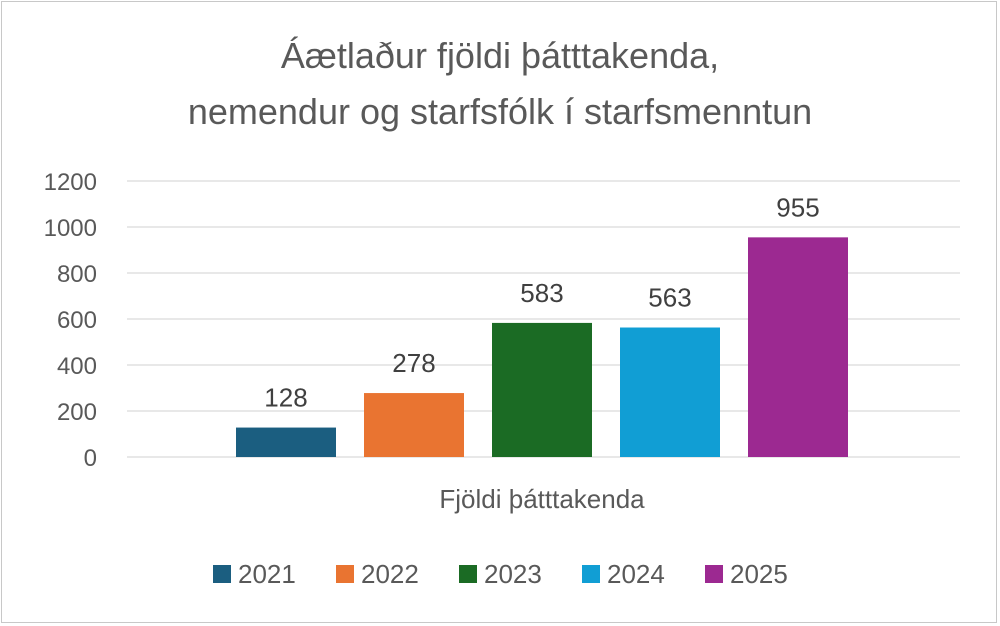 The height and width of the screenshot is (626, 1000). What do you see at coordinates (542, 499) in the screenshot?
I see `x-axis-category-label: Fjöldi þátttakenda` at bounding box center [542, 499].